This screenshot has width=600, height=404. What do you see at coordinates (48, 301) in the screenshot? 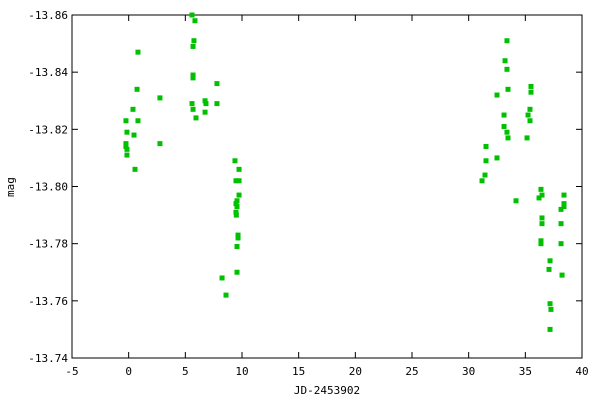
I see `y-tick-label: -13.76` at bounding box center [48, 301].